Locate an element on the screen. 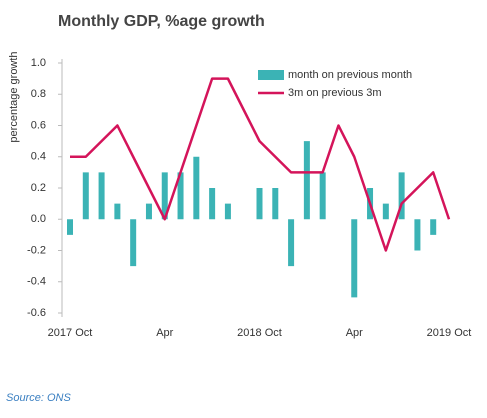 This screenshot has width=487, height=418. y-tick-label: 0.2 is located at coordinates (38, 188).